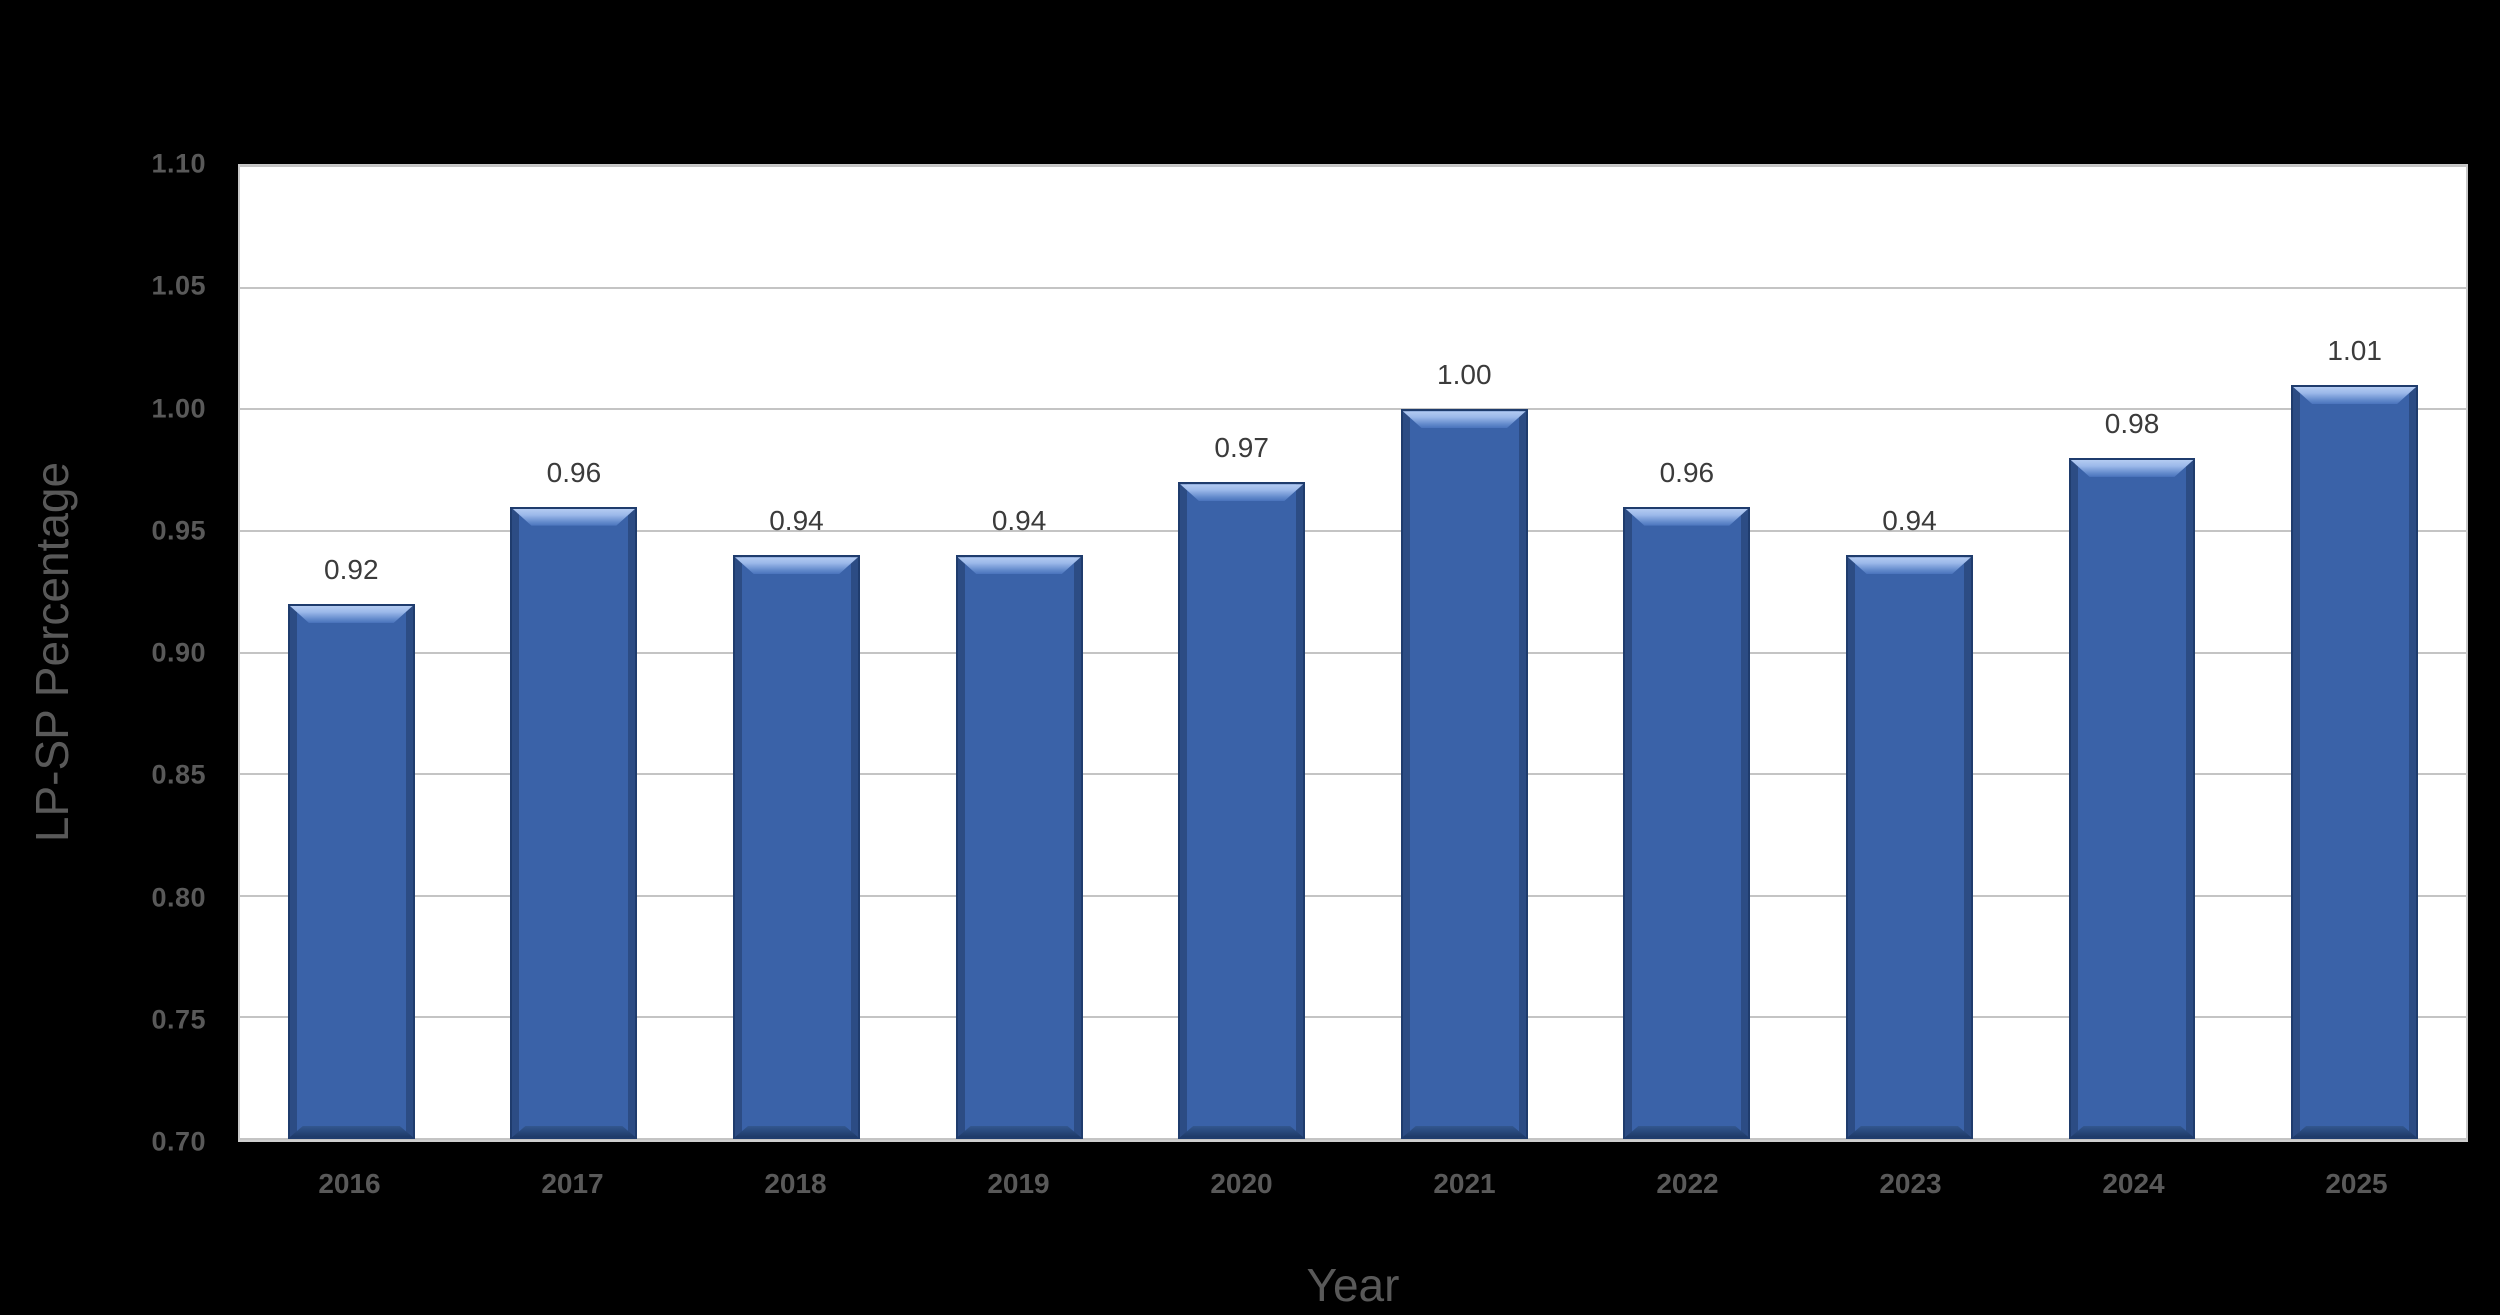 This screenshot has height=1315, width=2500. What do you see at coordinates (349, 1183) in the screenshot?
I see `x-tick-label: 2016` at bounding box center [349, 1183].